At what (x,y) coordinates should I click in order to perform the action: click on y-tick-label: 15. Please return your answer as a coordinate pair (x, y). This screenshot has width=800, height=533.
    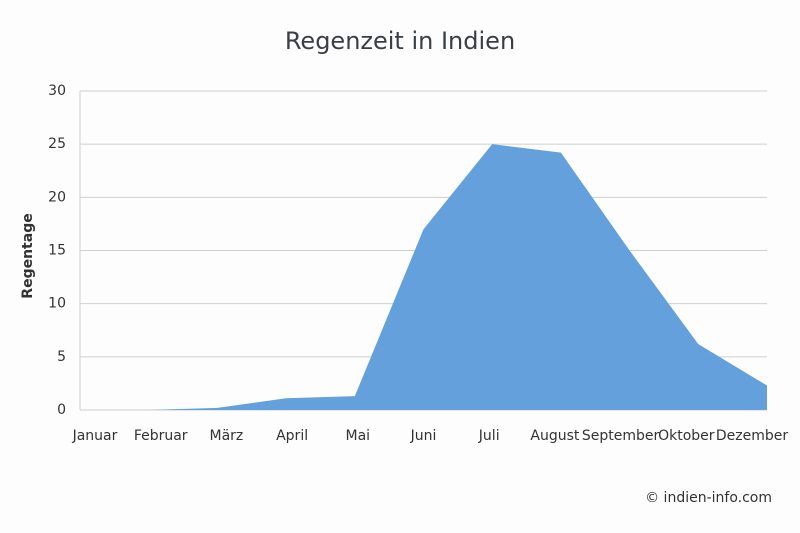
    Looking at the image, I should click on (57, 251).